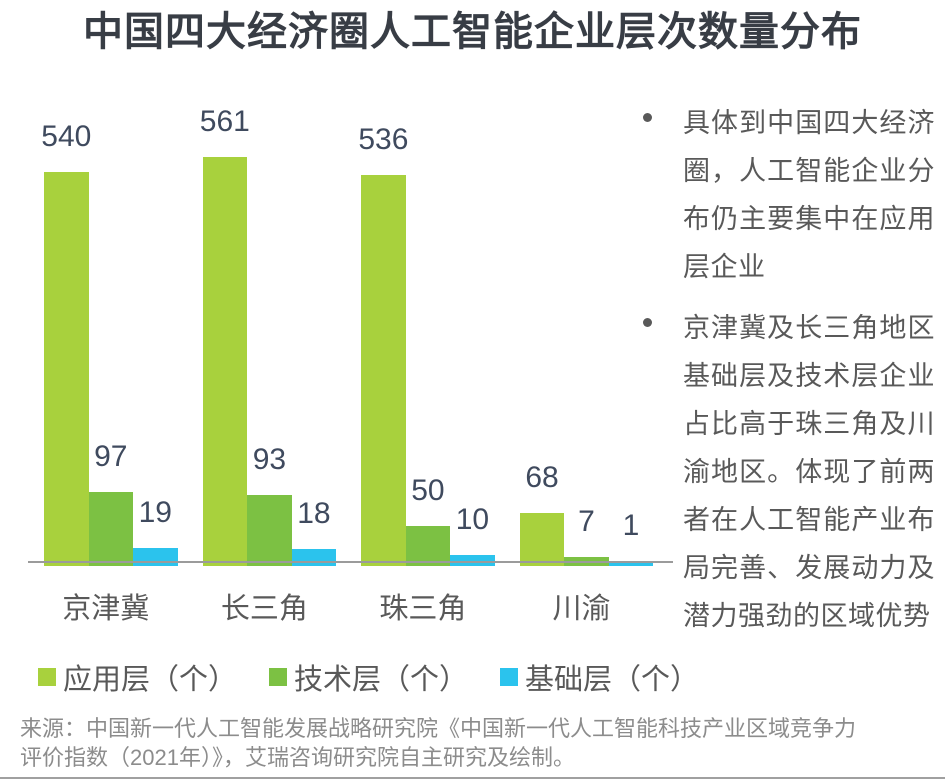 This screenshot has width=945, height=783. What do you see at coordinates (111, 456) in the screenshot?
I see `bar-value-label: 97` at bounding box center [111, 456].